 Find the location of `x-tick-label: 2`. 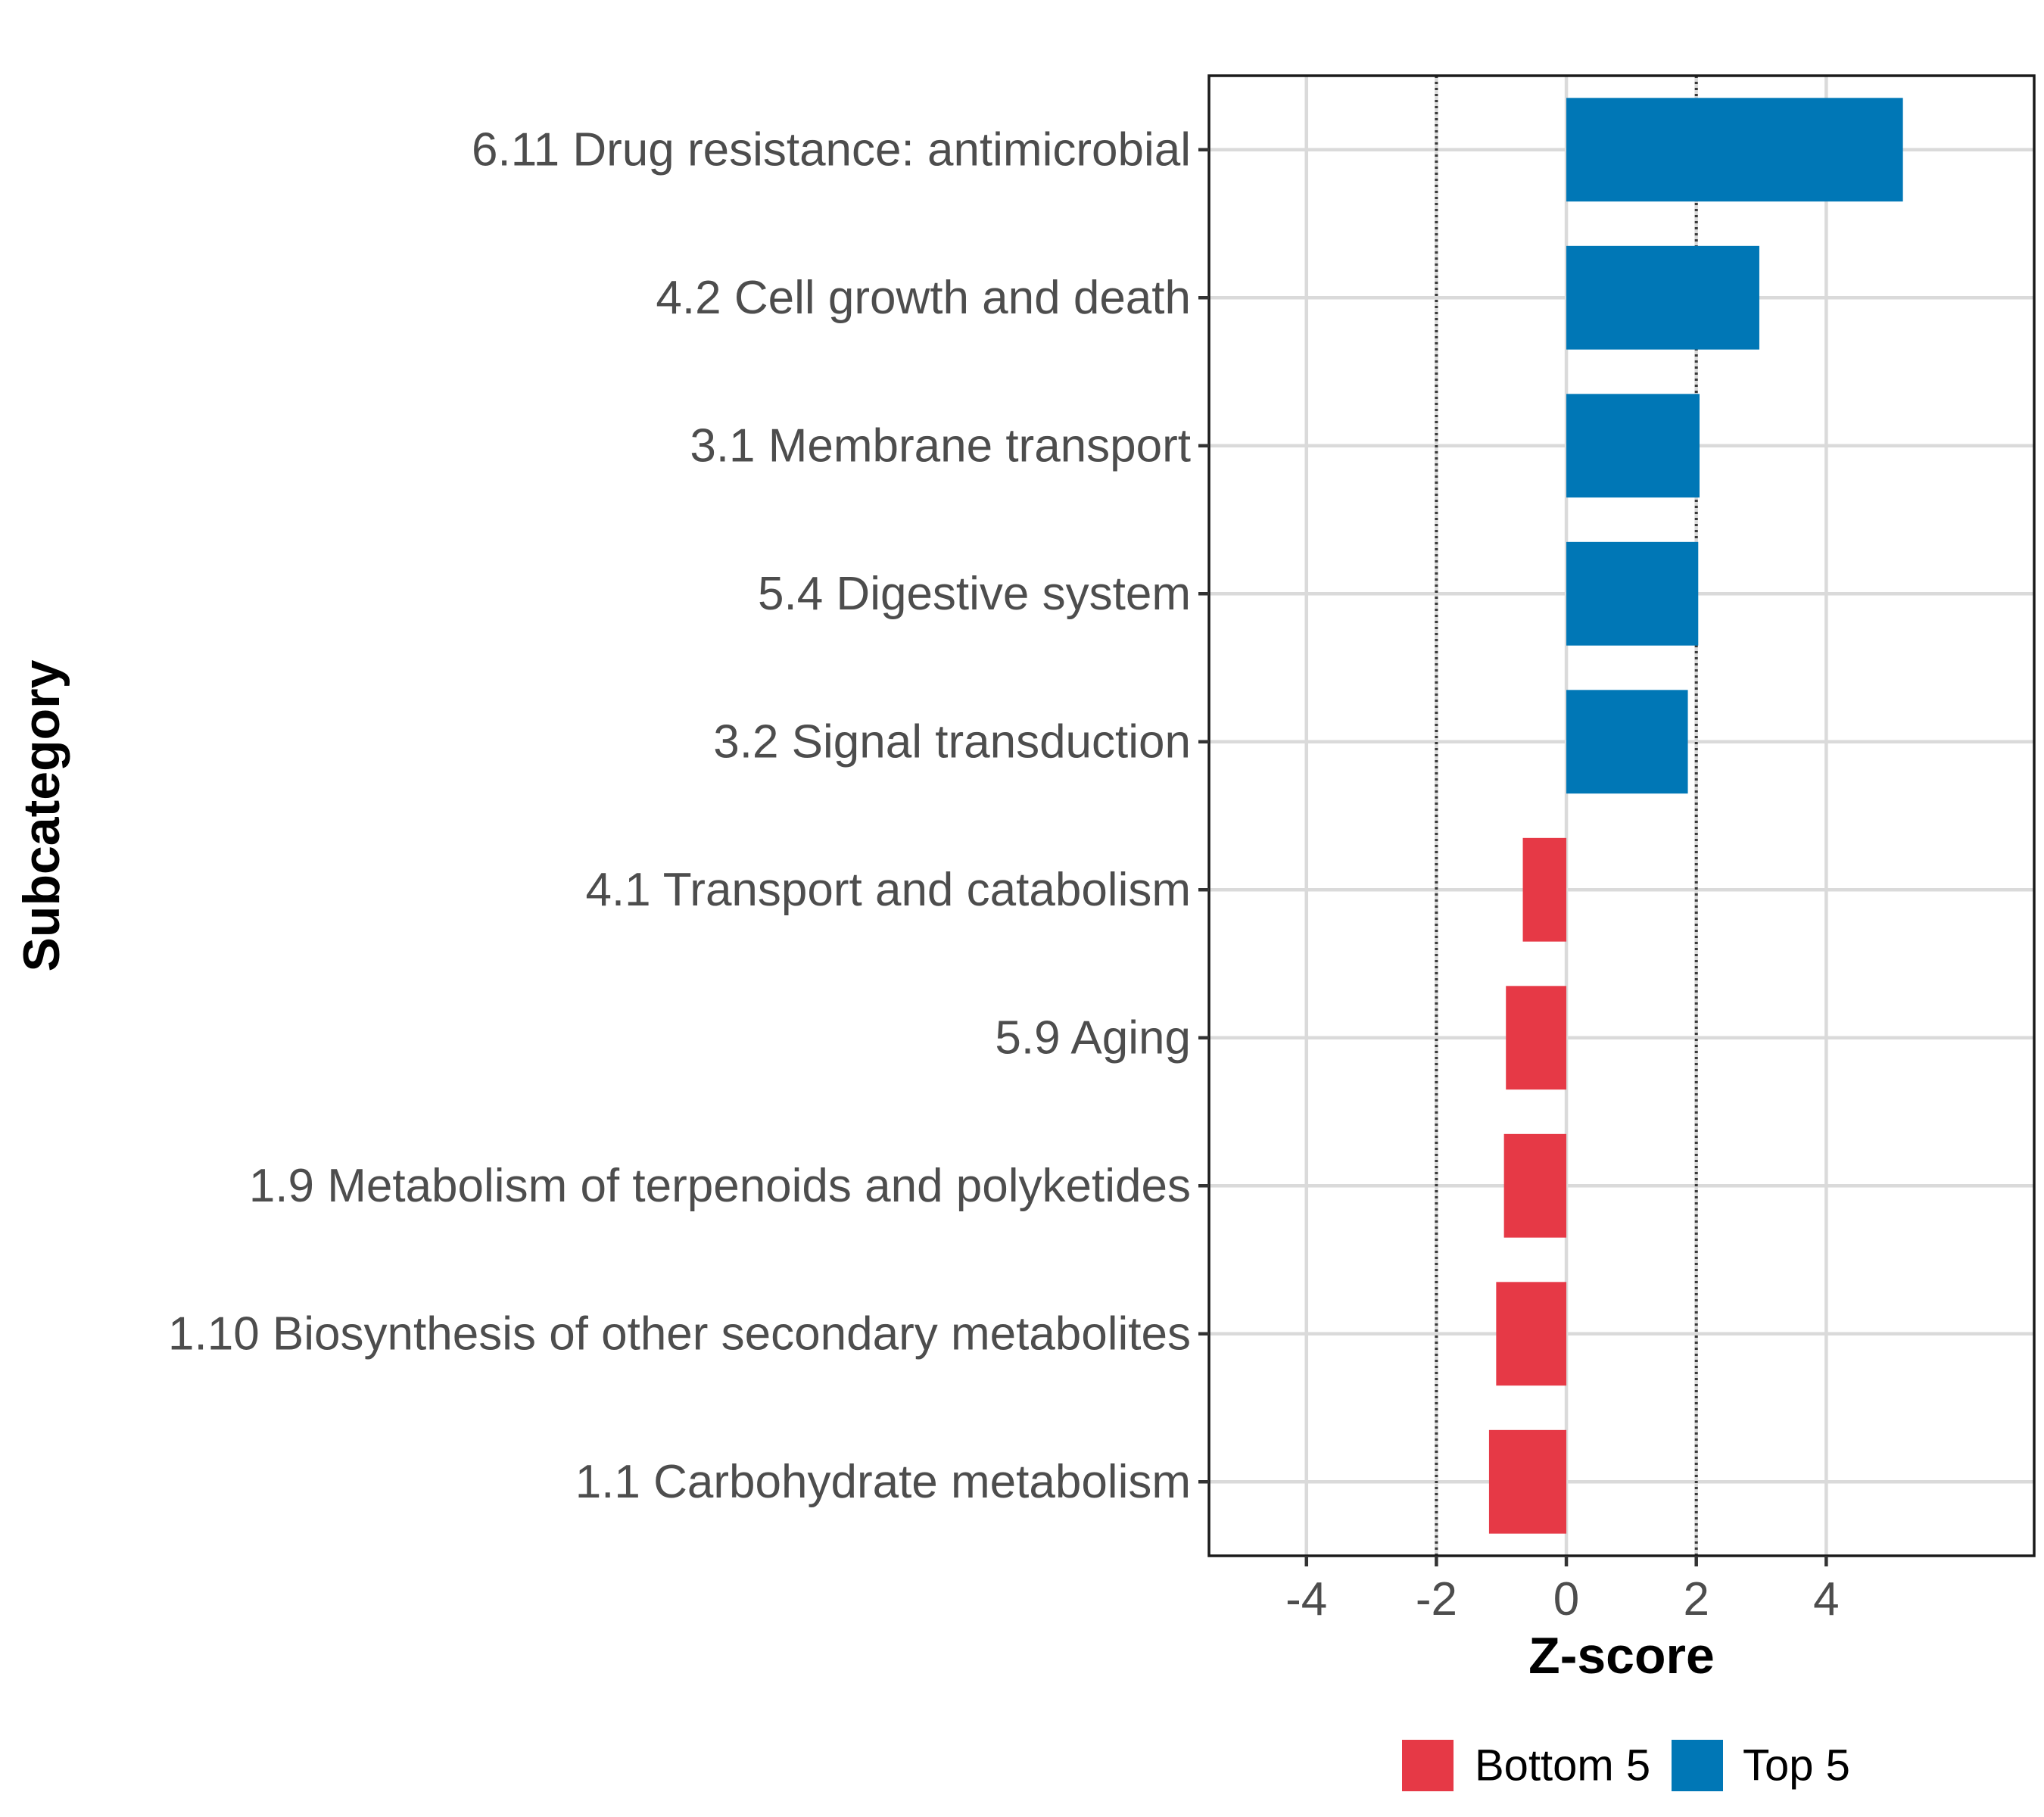

x-tick-label: 2 is located at coordinates (1696, 1599).